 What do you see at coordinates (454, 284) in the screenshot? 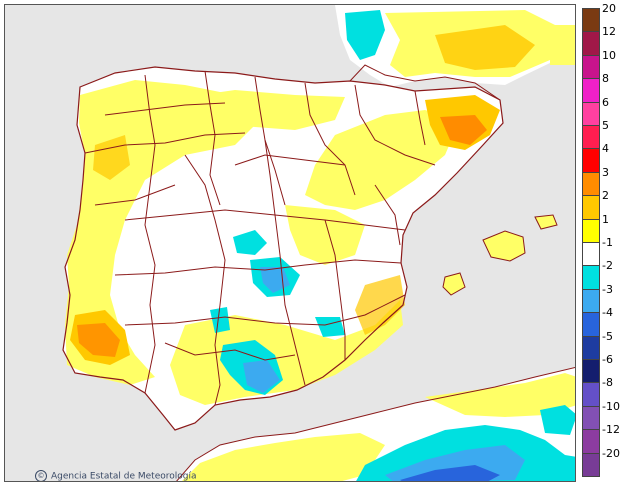
I see `ibiza` at bounding box center [454, 284].